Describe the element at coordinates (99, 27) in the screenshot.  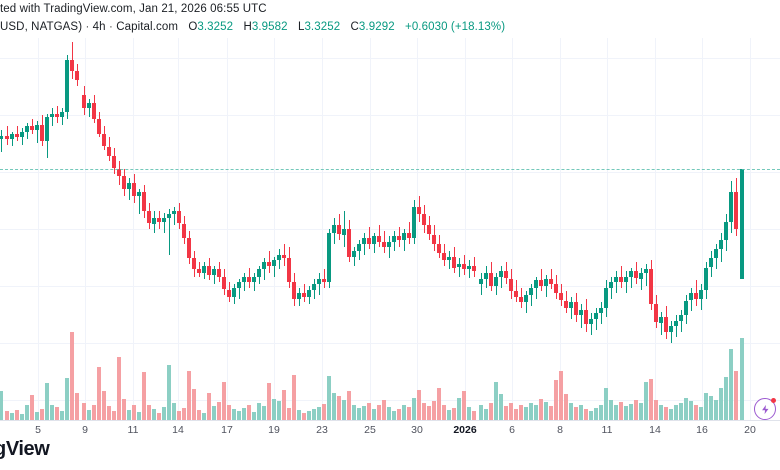
I see `legend-interval: 4h` at that location.